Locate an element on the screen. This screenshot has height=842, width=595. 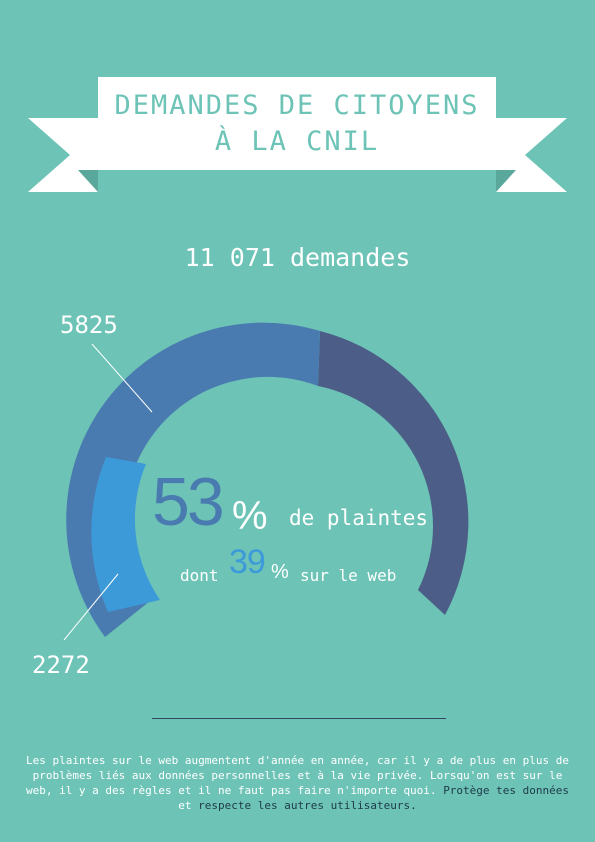
footer-connector: et is located at coordinates (185, 805).